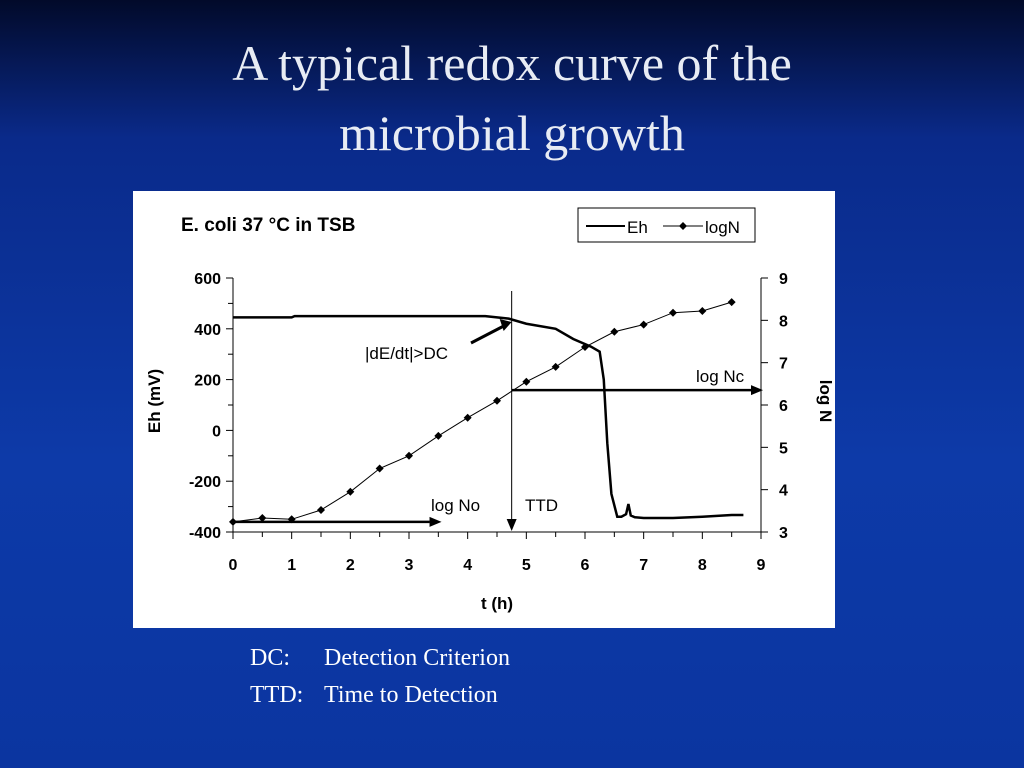  I want to click on y-tick-label: 200, so click(207, 381).